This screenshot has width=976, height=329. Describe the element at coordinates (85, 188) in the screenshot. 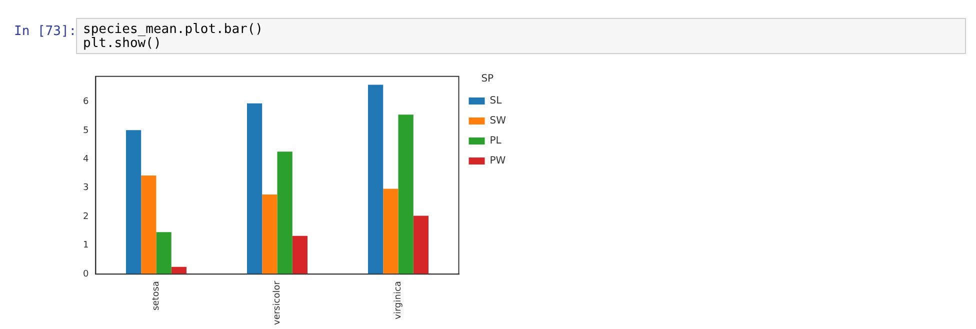

I see `y-tick-label: 3` at that location.